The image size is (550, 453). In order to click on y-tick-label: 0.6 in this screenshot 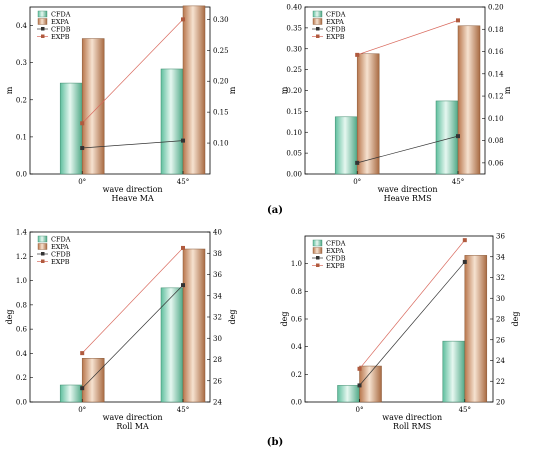, I will do `click(22, 330)`.